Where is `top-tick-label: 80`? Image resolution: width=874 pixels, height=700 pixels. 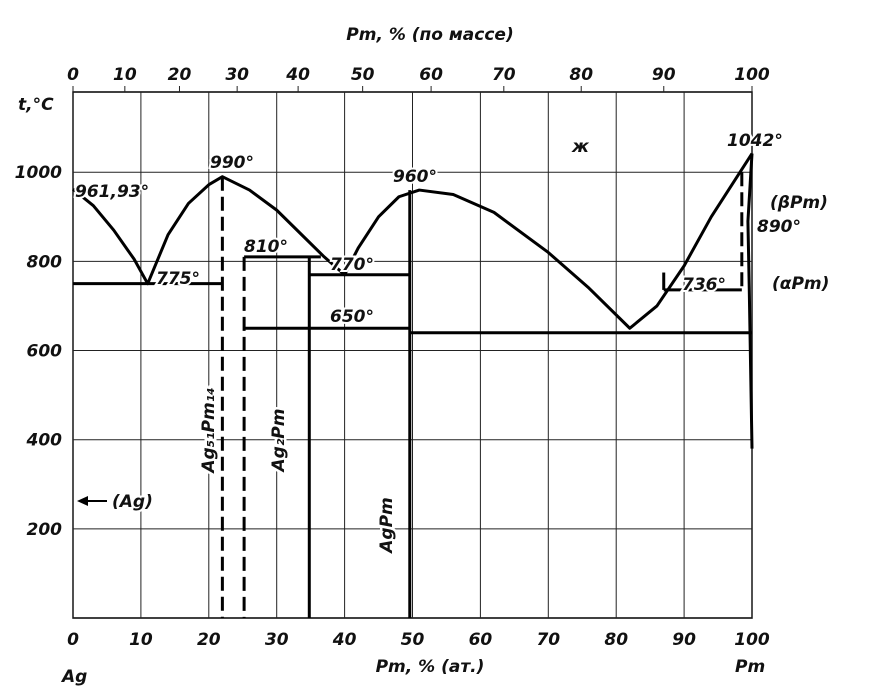 top-tick-label: 80 is located at coordinates (581, 75).